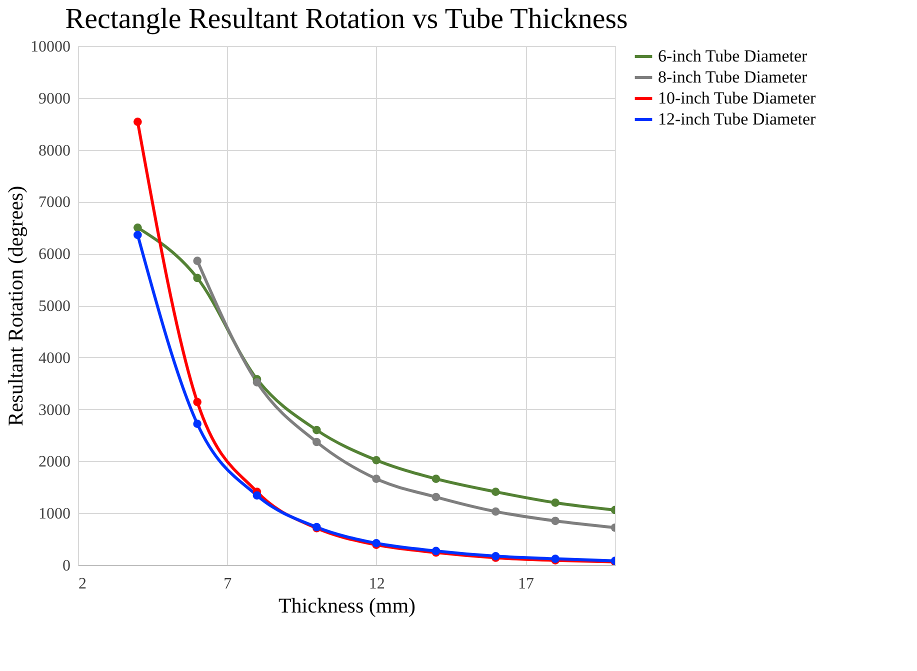 The image size is (917, 671). Describe the element at coordinates (737, 119) in the screenshot. I see `legend-label: 12-inch Tube Diameter` at that location.